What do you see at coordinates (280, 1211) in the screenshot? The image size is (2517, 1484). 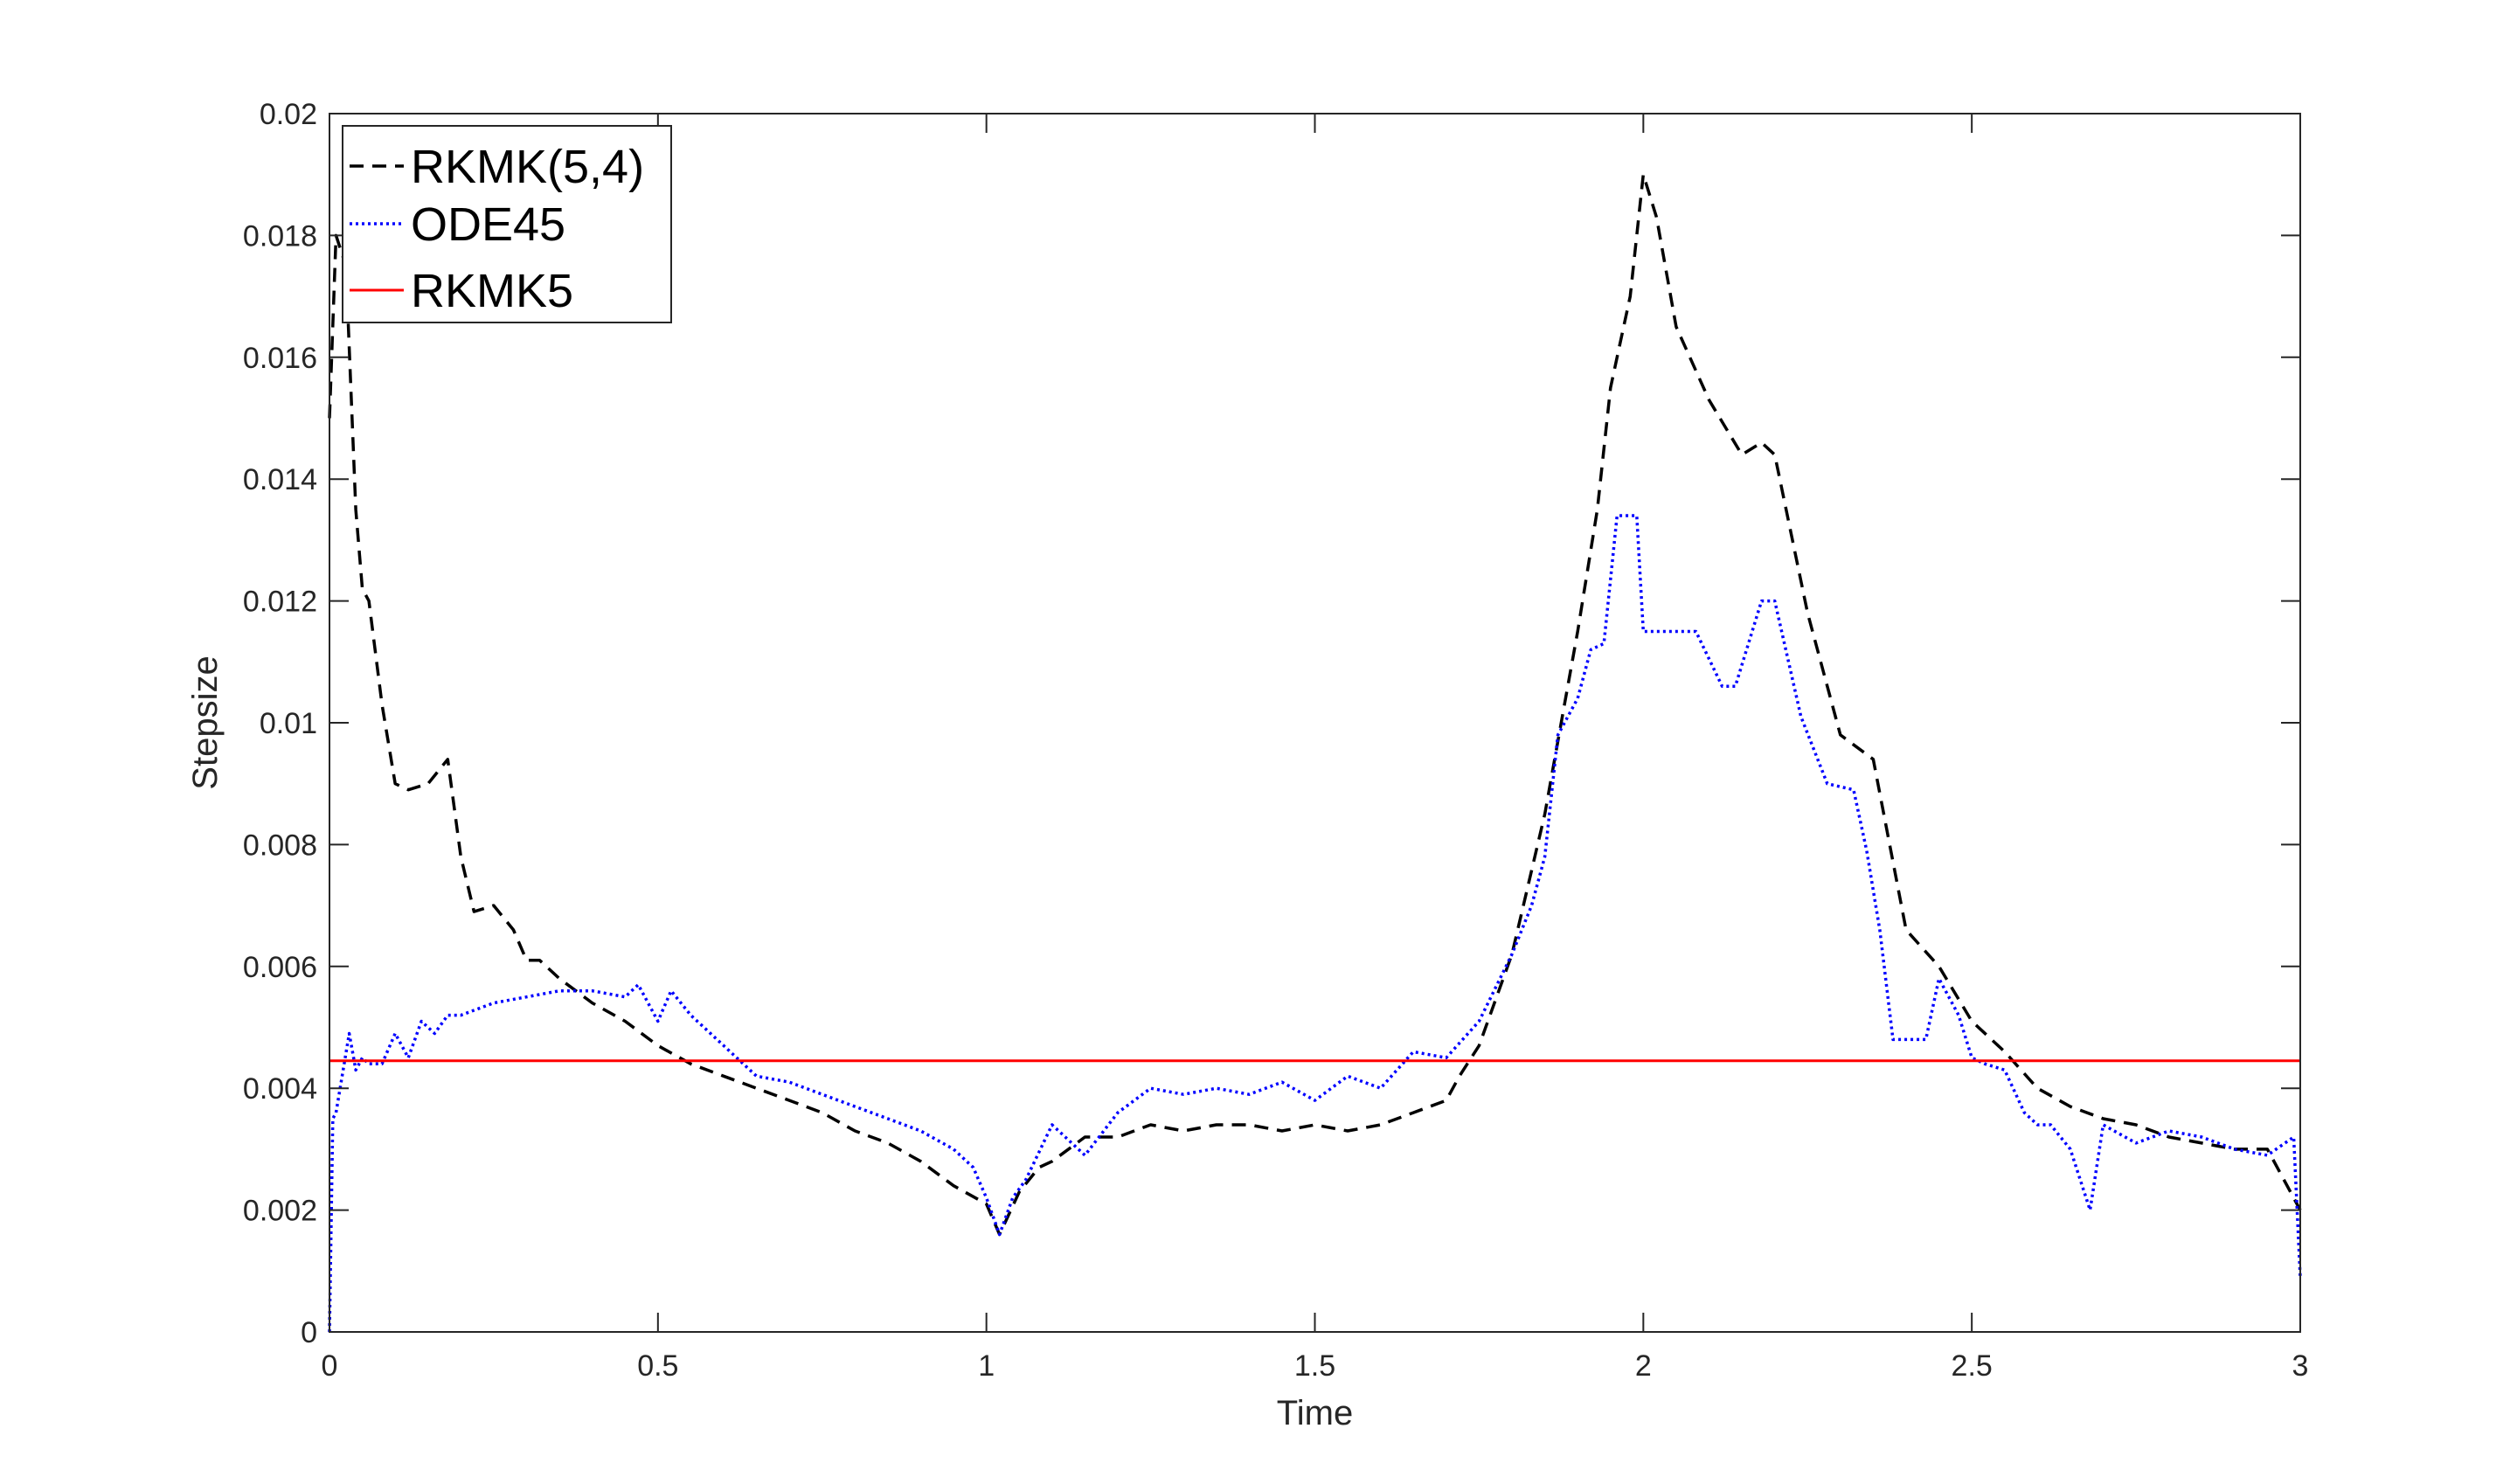 I see `y-tick-label: 0.002` at bounding box center [280, 1211].